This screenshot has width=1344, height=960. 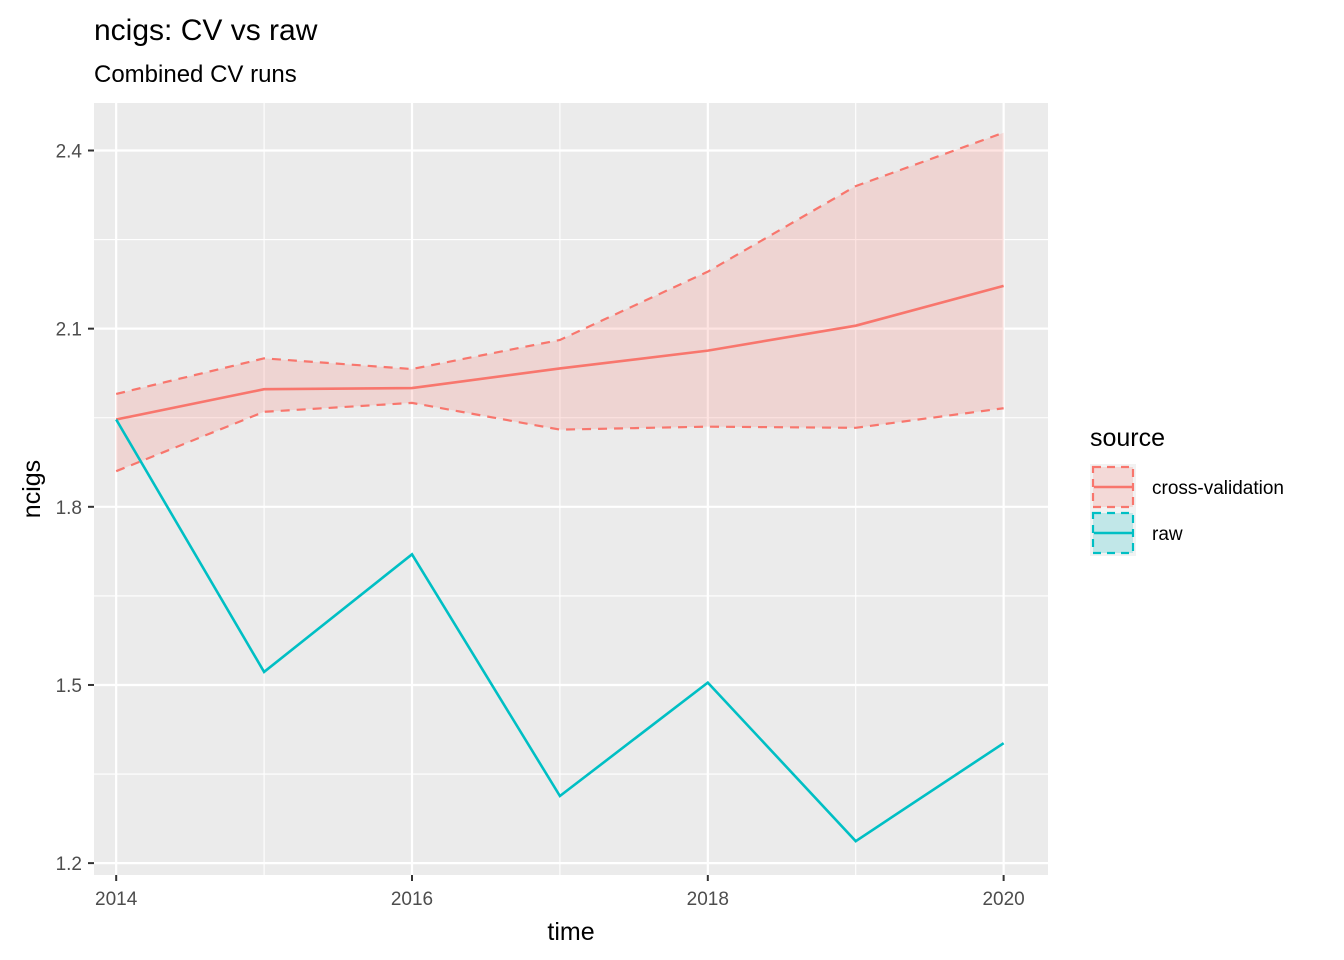 I want to click on x-tick-label: 2014, so click(x=116, y=899).